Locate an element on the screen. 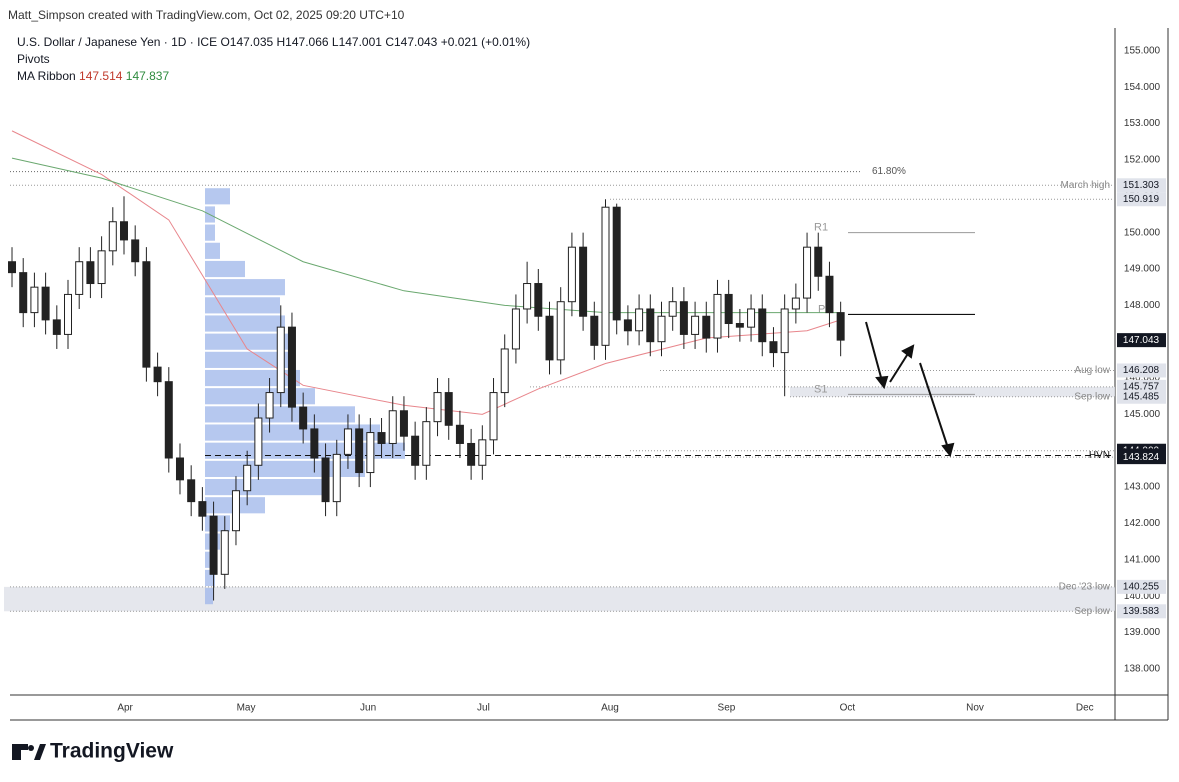 This screenshot has height=782, width=1179. y-tick-label: 154.000 is located at coordinates (1142, 87).